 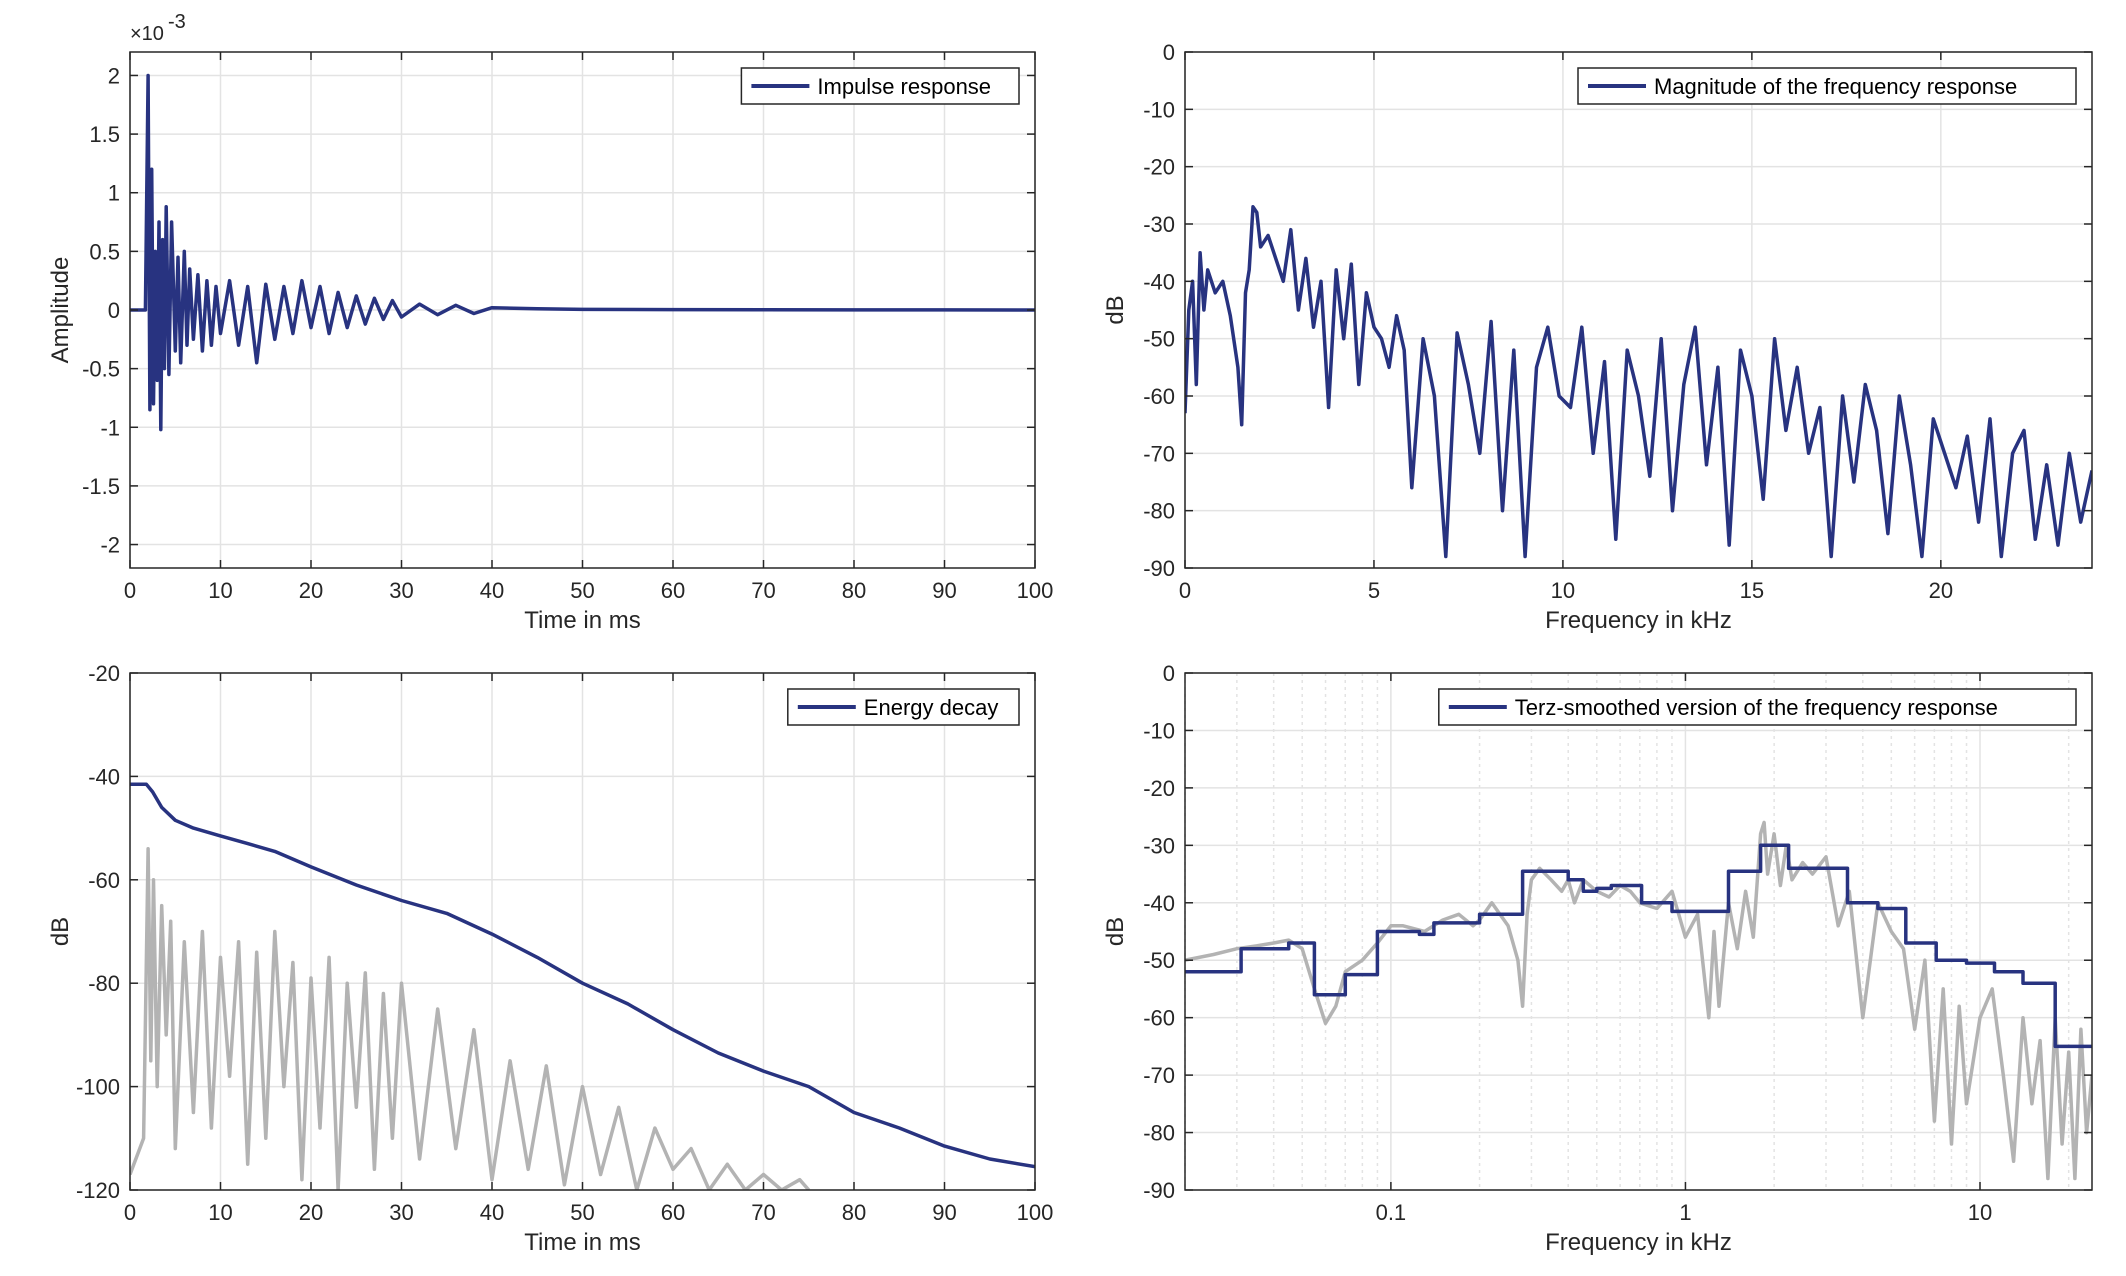 What do you see at coordinates (1374, 590) in the screenshot?
I see `x-tick-label: 5` at bounding box center [1374, 590].